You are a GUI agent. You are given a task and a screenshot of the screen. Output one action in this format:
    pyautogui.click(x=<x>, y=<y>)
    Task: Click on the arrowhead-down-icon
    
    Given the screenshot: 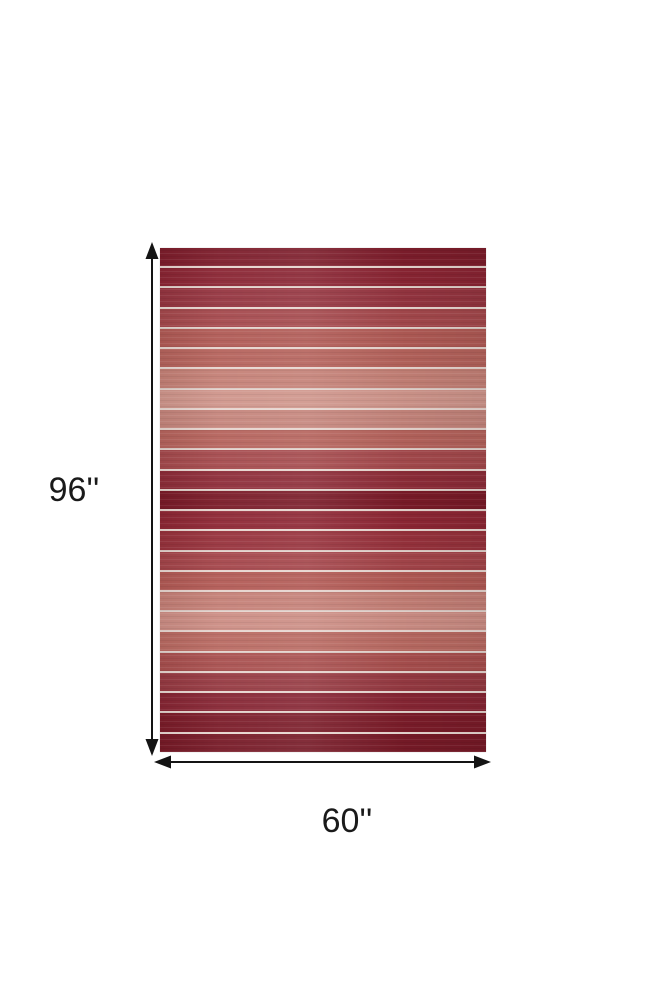 What is the action you would take?
    pyautogui.click(x=152, y=747)
    